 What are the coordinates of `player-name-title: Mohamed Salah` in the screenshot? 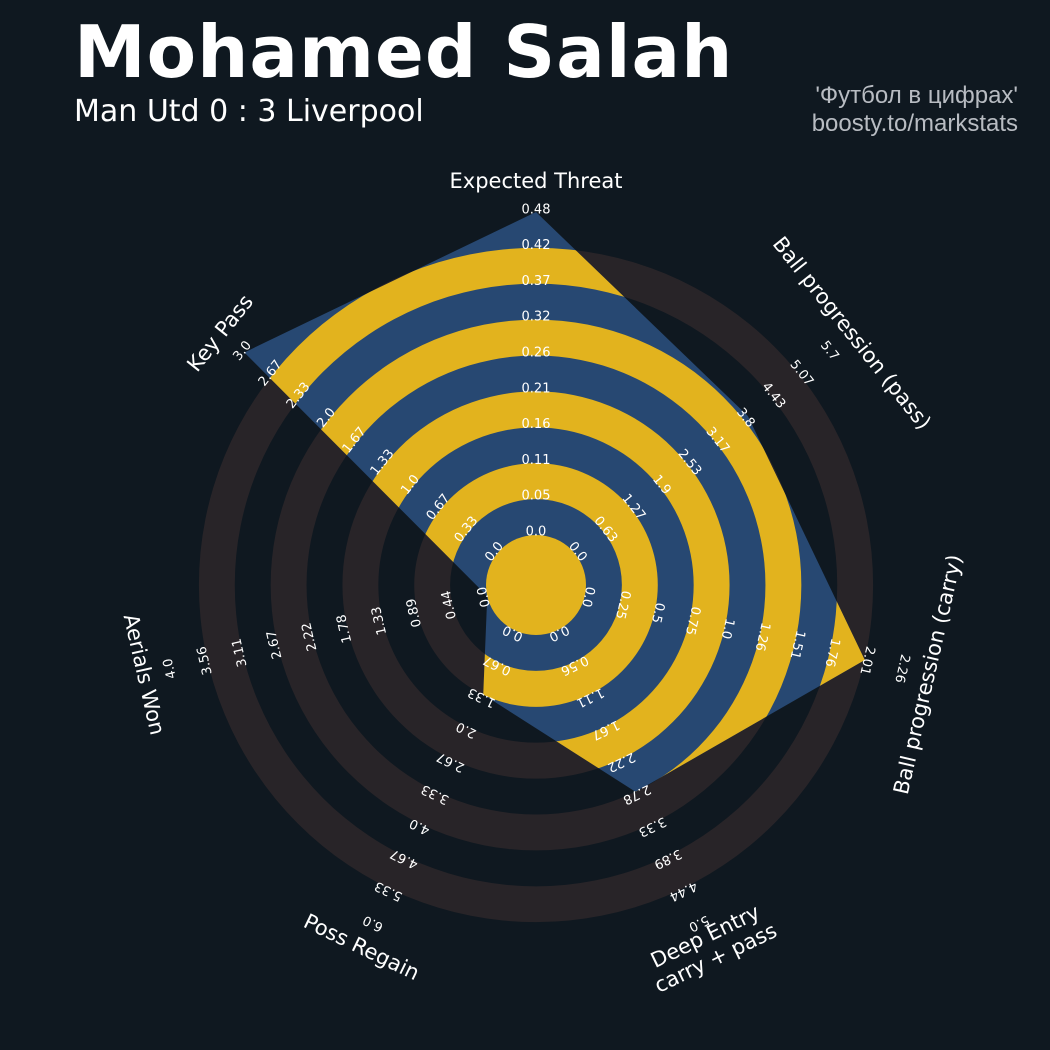 It's located at (404, 52).